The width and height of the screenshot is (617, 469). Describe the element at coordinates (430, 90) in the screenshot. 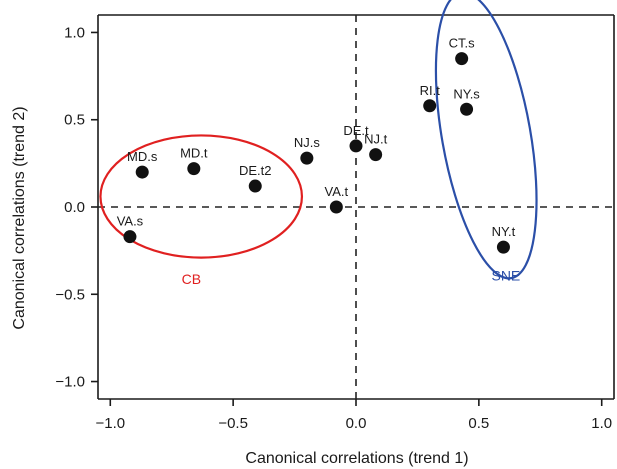

I see `data-label: RI.t` at that location.